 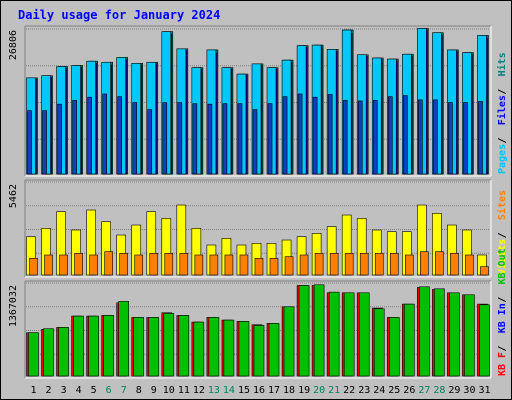 What do you see at coordinates (394, 390) in the screenshot?
I see `x-tick-label: 25` at bounding box center [394, 390].